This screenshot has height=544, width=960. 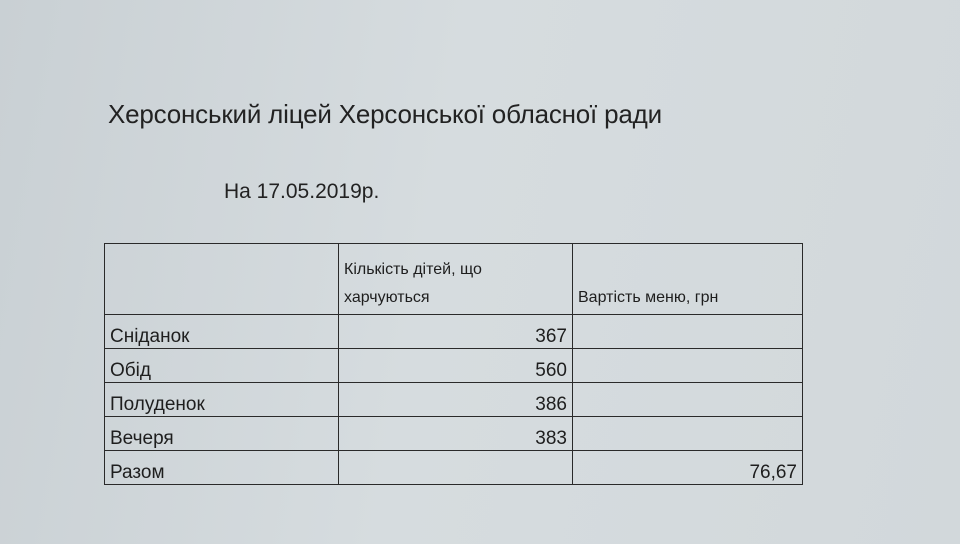 What do you see at coordinates (221, 399) in the screenshot?
I see `meal-label: Полуденок` at bounding box center [221, 399].